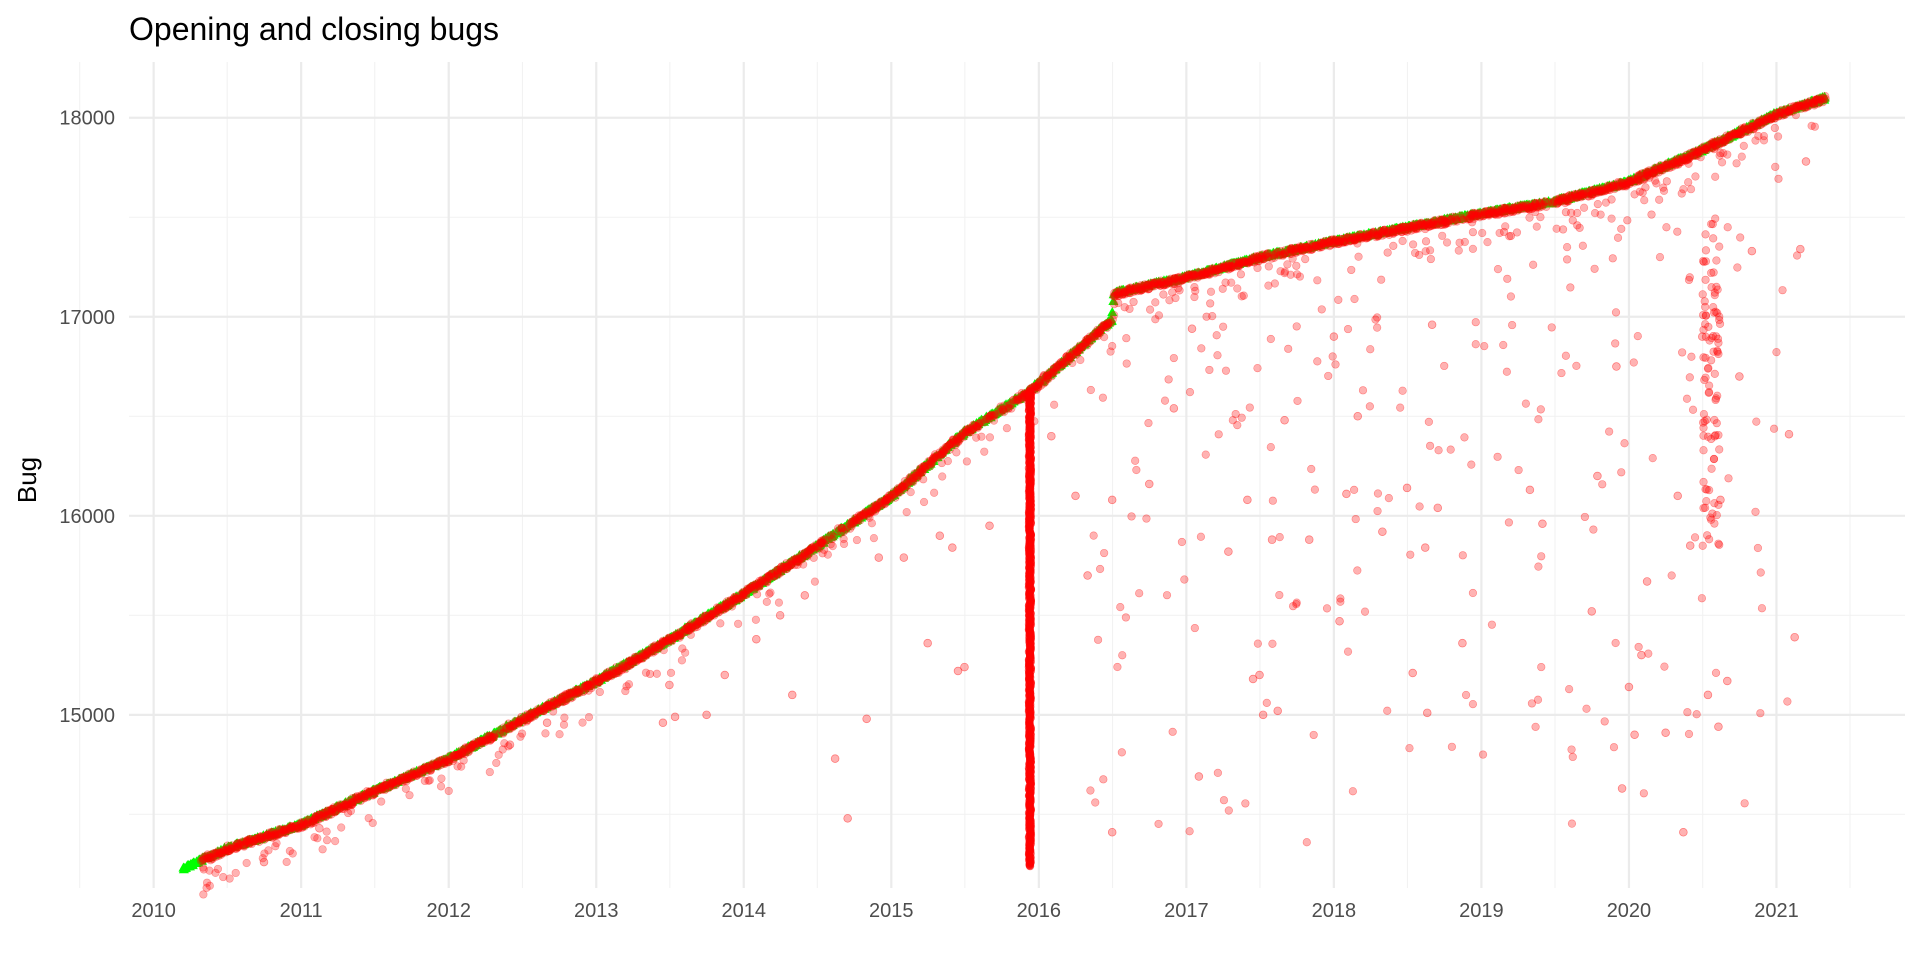 The height and width of the screenshot is (960, 1920). I want to click on x-tick-label: 2011, so click(301, 911).